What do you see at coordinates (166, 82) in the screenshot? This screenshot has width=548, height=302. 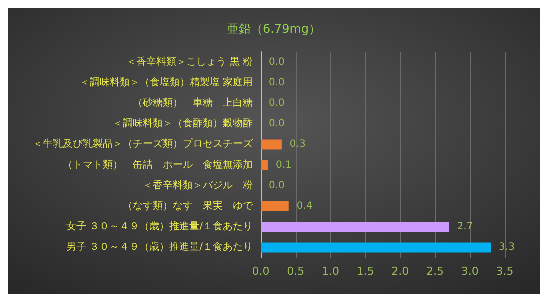 I see `y-tick-label: ＜調味料類＞（食塩類）精製塩 家庭用` at bounding box center [166, 82].